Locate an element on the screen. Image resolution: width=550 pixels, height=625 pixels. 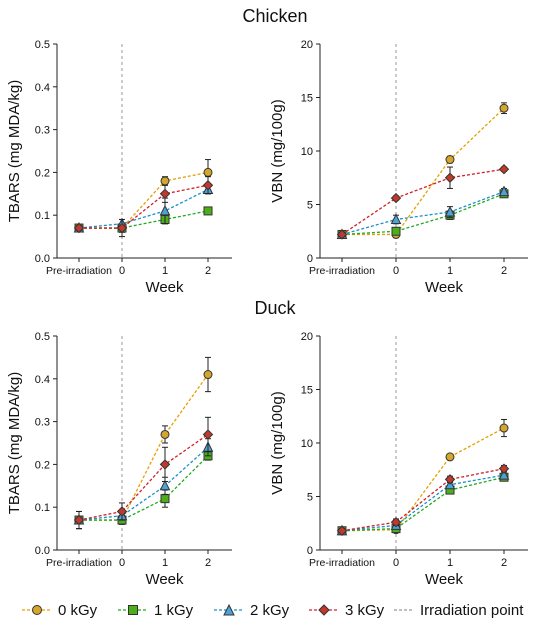
legend-item-irradiation: Irradiation point is located at coordinates (458, 610).